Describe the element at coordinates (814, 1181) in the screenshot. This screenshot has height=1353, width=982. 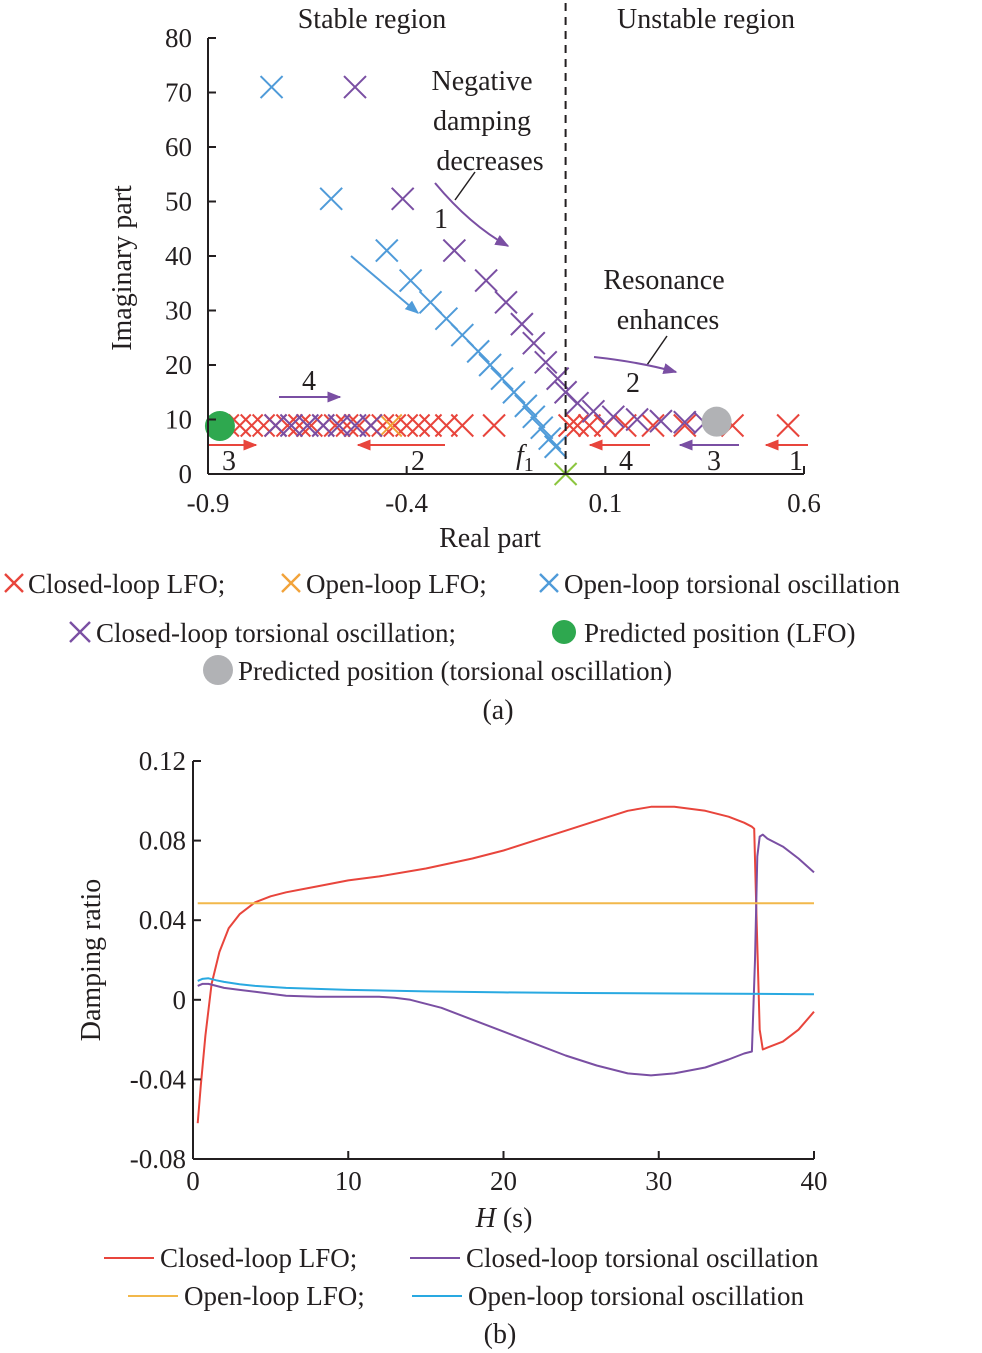
I see `x-tick-label-b: 40` at that location.